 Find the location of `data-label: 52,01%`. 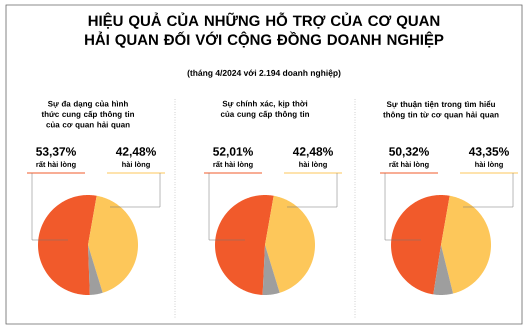

data-label: 52,01% is located at coordinates (233, 152).